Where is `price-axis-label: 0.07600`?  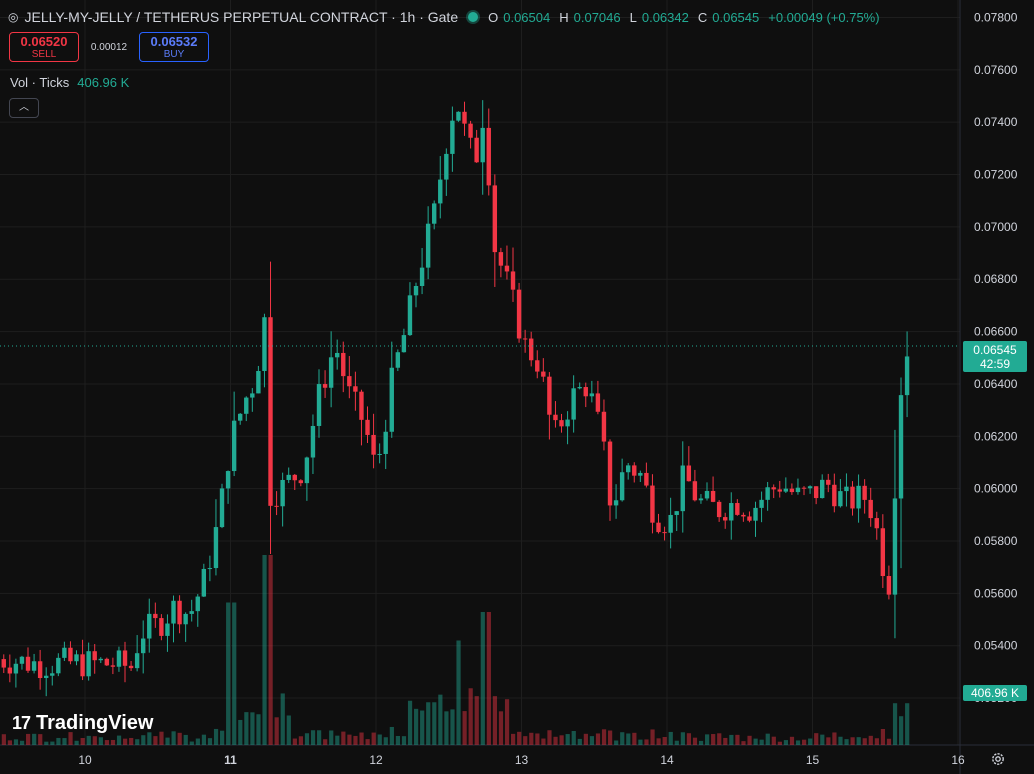
price-axis-label: 0.07600 is located at coordinates (996, 70).